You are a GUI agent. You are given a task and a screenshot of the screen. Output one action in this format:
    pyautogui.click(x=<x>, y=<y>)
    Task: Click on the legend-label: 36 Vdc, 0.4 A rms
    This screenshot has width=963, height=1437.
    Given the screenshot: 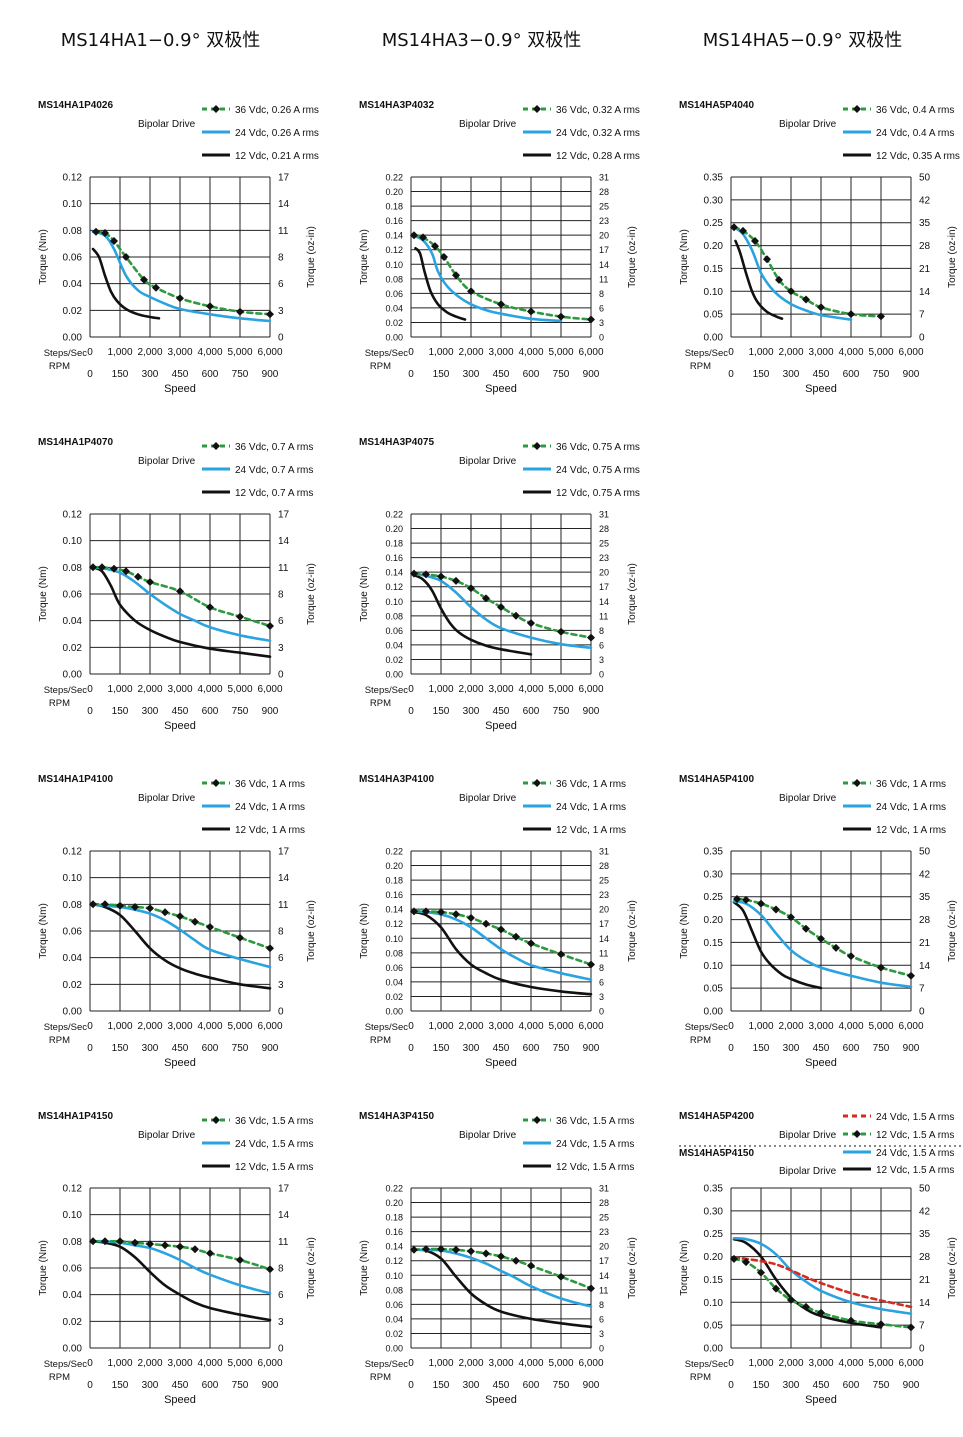 What is the action you would take?
    pyautogui.click(x=915, y=110)
    